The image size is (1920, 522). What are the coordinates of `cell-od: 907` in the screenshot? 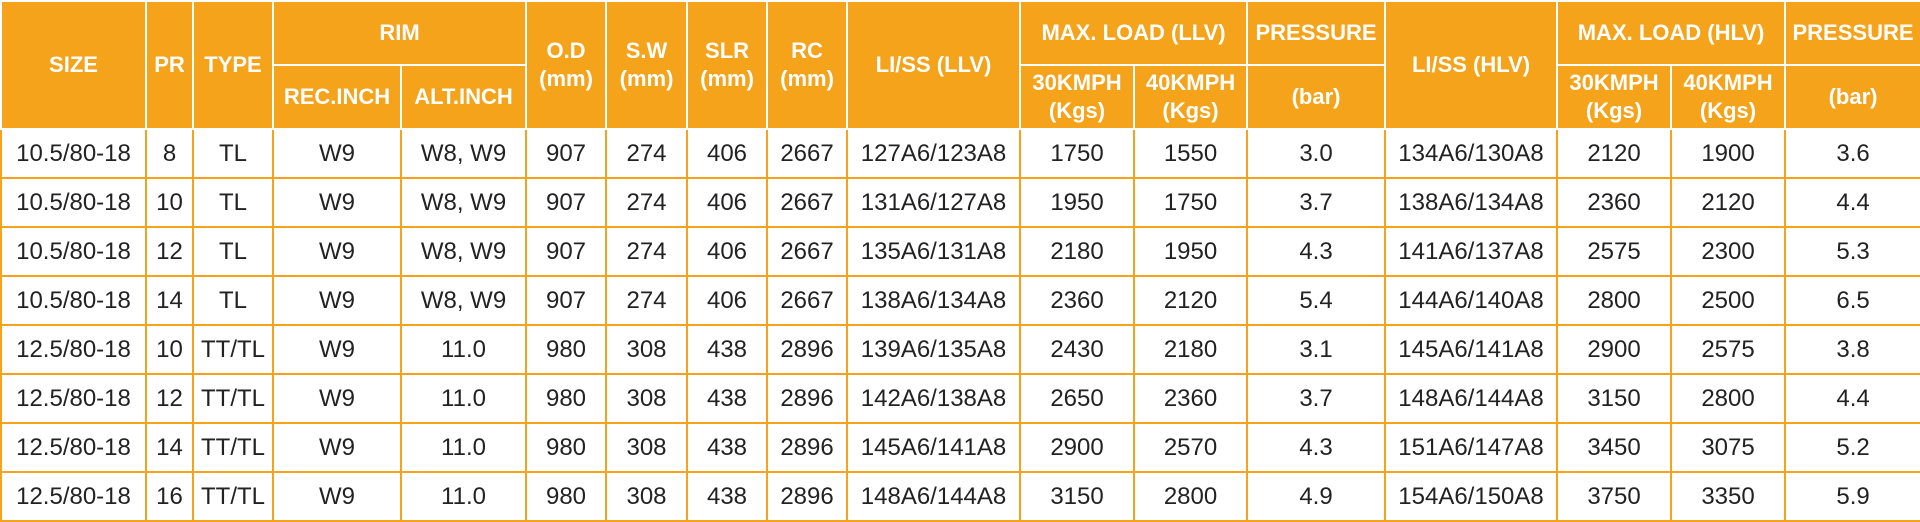 It's located at (566, 153).